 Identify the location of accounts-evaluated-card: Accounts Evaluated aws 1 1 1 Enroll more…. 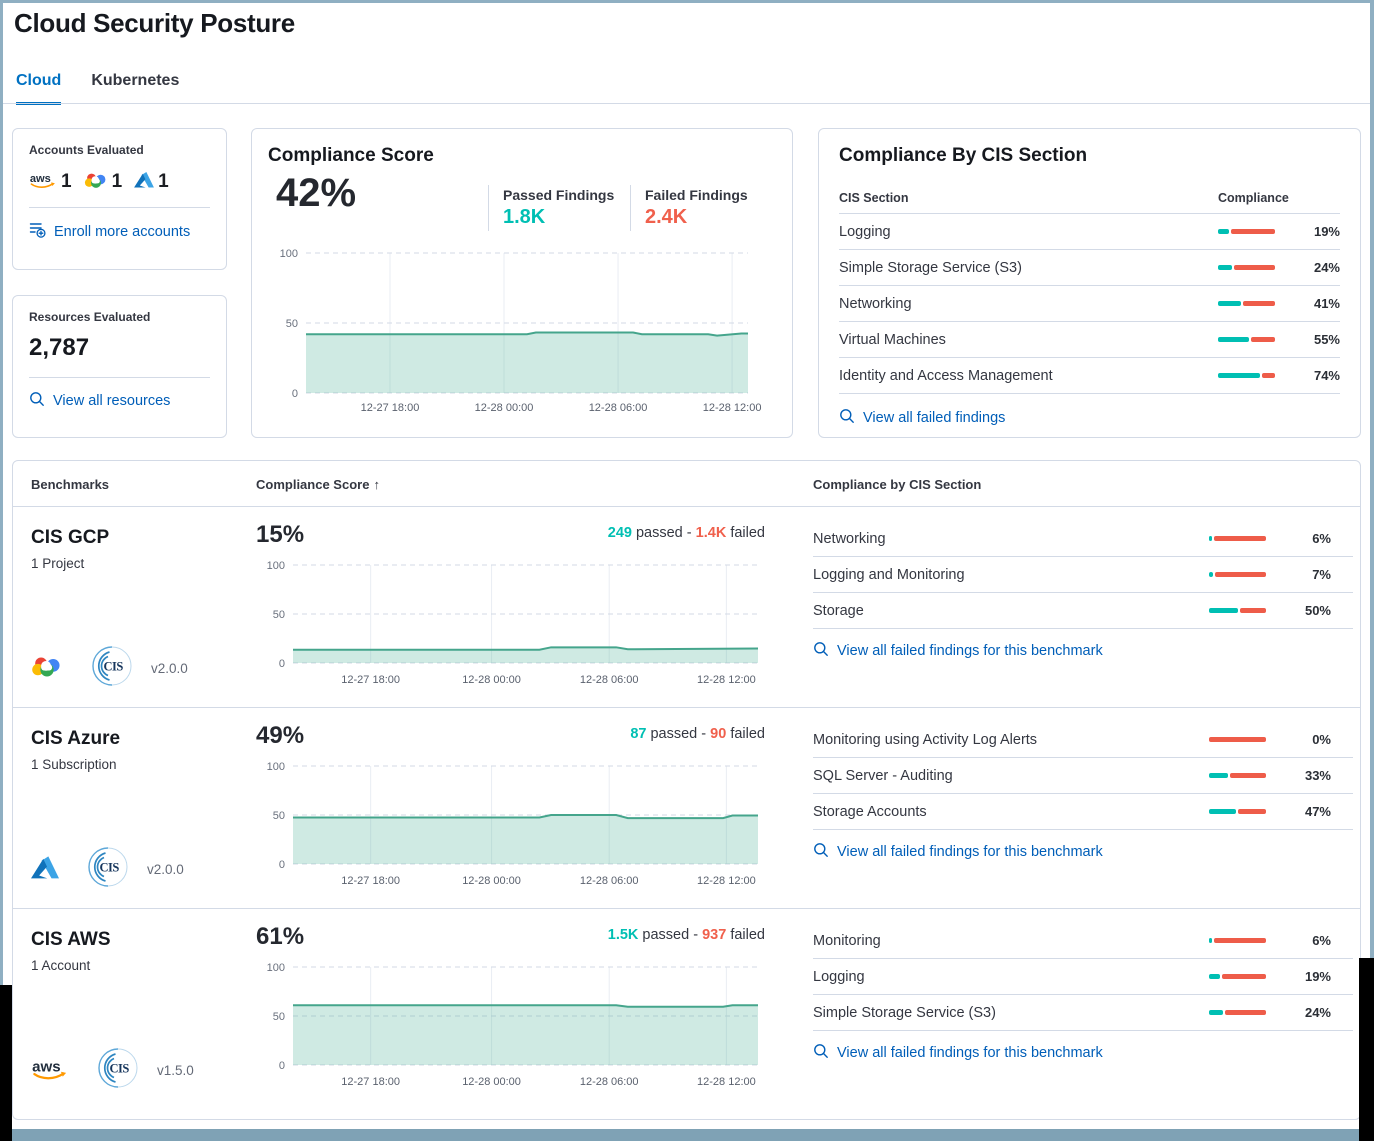
(119, 199).